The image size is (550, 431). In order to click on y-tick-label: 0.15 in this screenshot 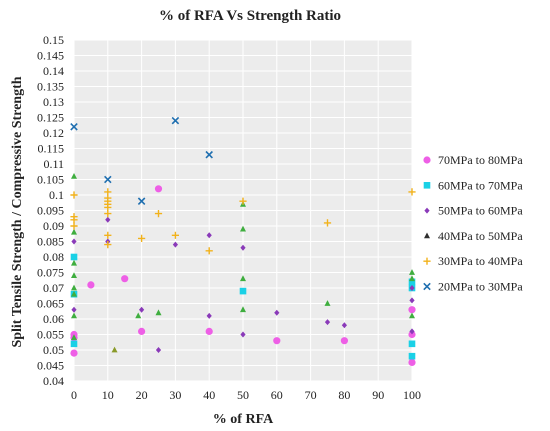, I will do `click(53, 40)`.